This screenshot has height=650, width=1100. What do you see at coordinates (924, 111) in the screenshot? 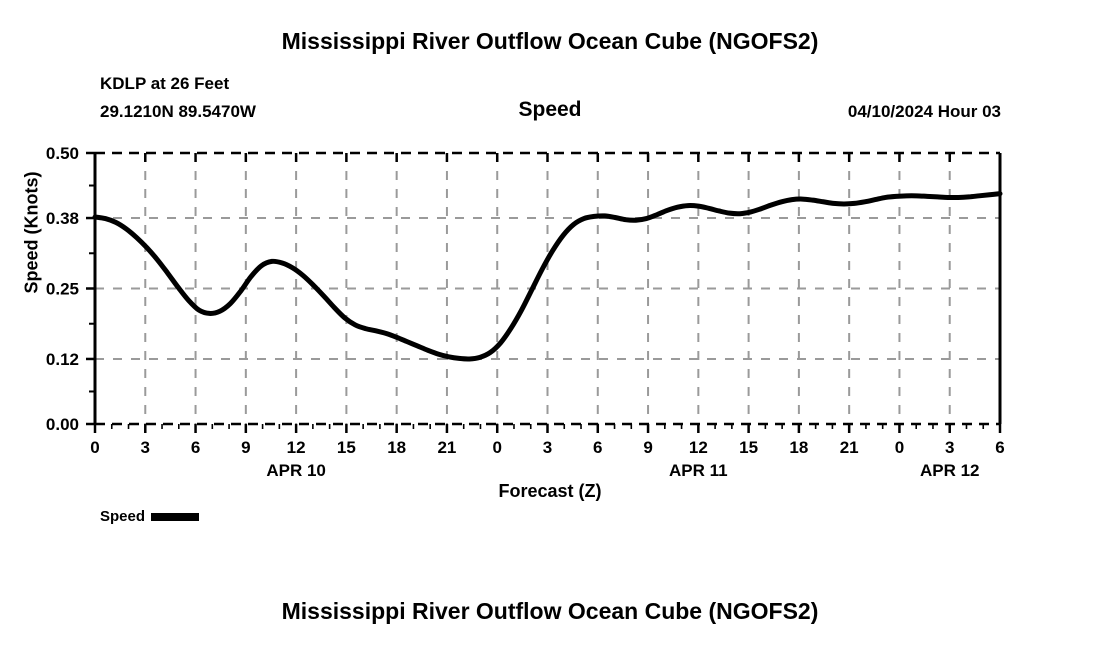
I see `model-run-stamp: 04/10/2024 Hour 03` at bounding box center [924, 111].